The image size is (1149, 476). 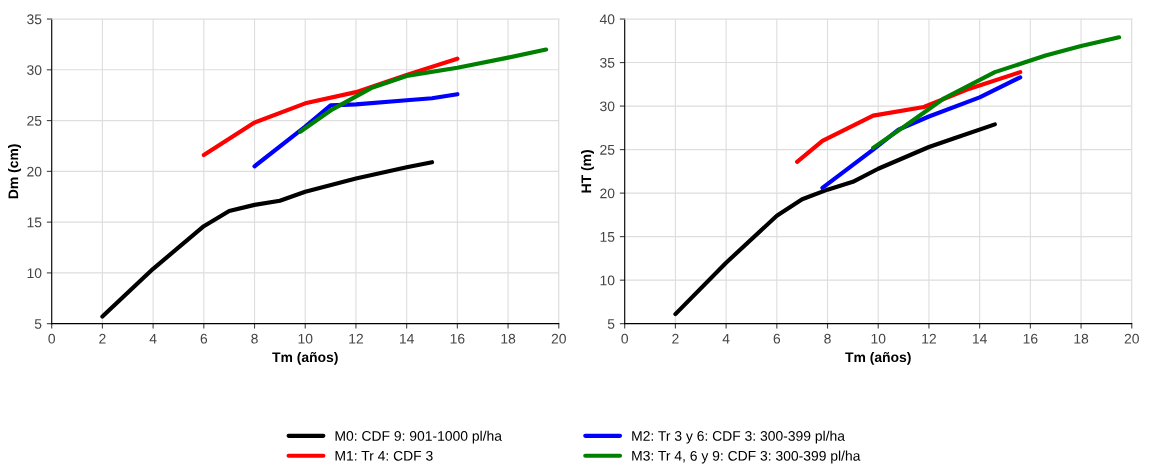 I want to click on legend-label: M1: Tr 4: CDF 3, so click(x=384, y=455).